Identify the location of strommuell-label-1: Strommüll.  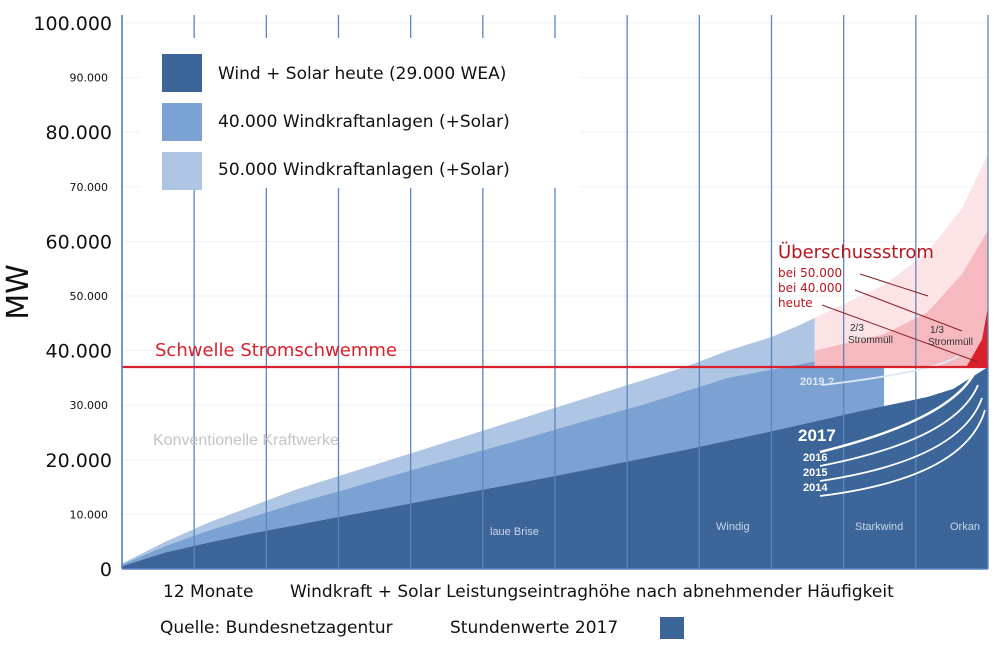
(870, 340).